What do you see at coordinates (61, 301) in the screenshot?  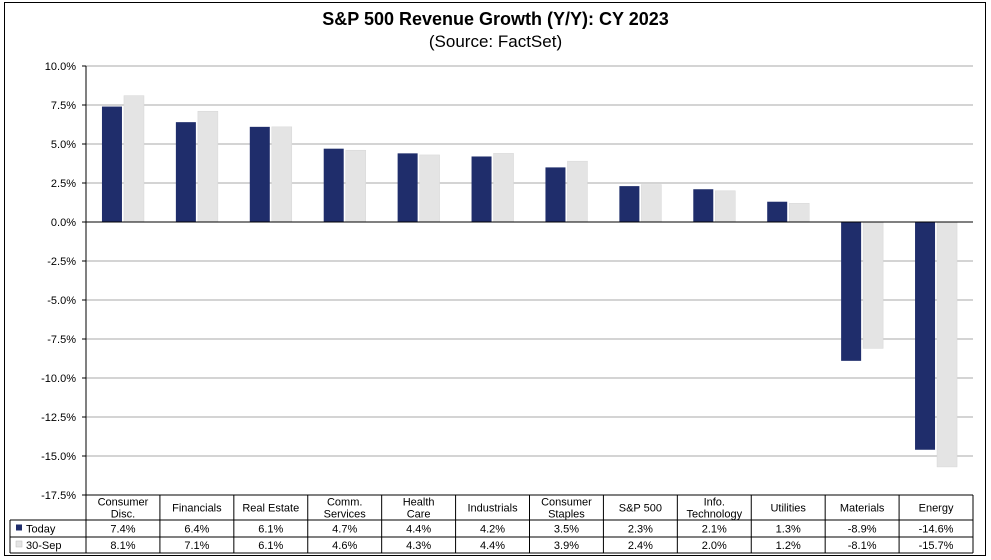 I see `y-tick-label: -5.0%` at bounding box center [61, 301].